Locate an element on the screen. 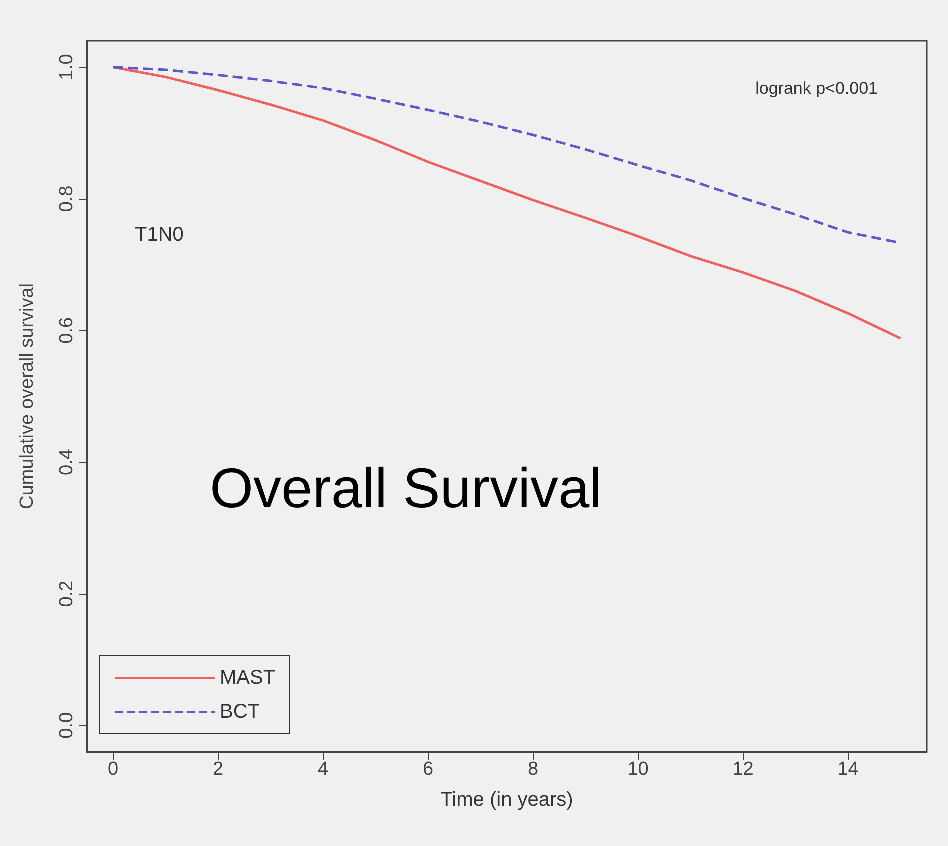  x-tick-label: 2 is located at coordinates (218, 769).